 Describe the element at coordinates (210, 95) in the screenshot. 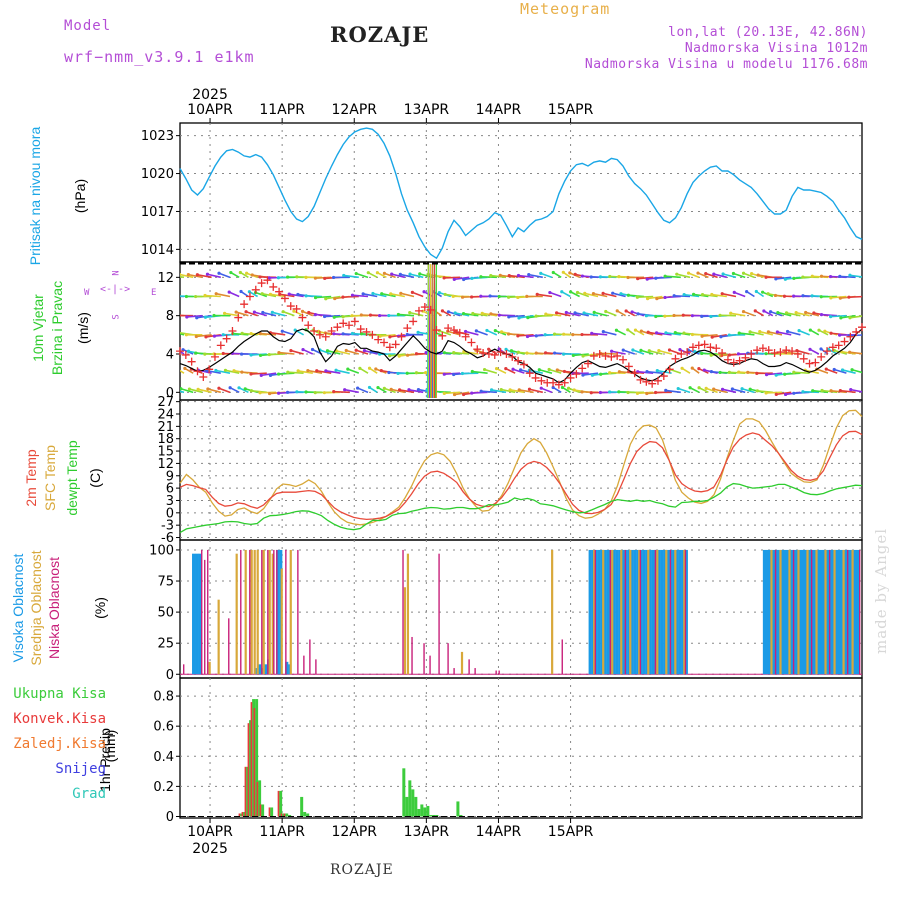

I see `top-year-label: 2025` at that location.